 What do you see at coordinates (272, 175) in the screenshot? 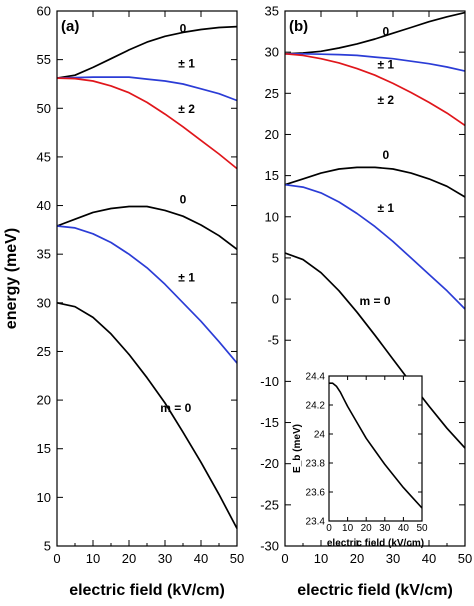
I see `y-tick-label-9: 15` at bounding box center [272, 175].